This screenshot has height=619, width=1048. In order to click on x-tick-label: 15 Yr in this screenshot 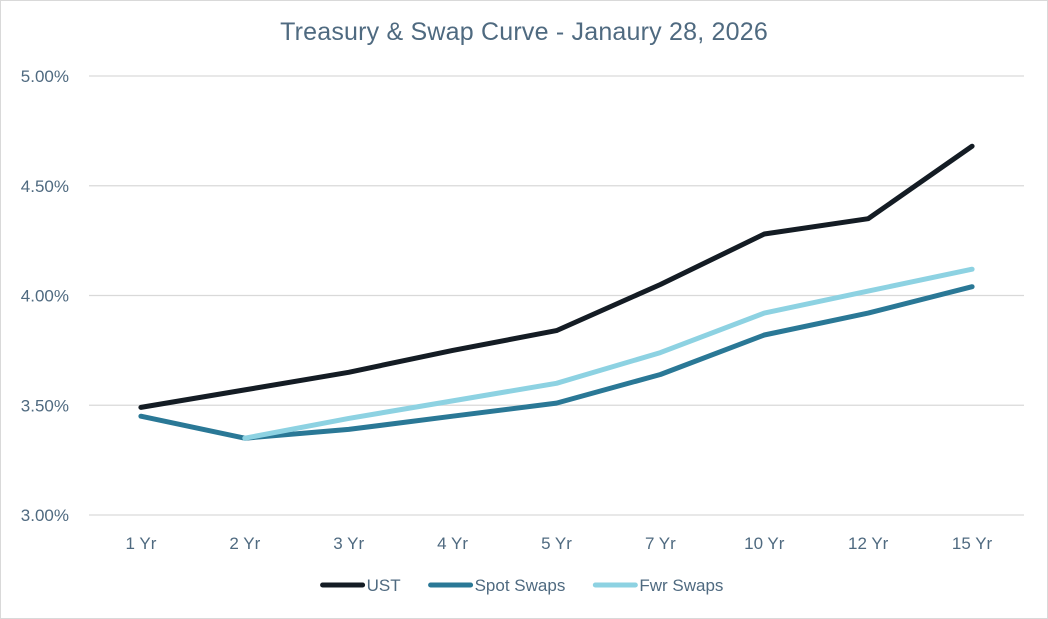, I will do `click(972, 543)`.